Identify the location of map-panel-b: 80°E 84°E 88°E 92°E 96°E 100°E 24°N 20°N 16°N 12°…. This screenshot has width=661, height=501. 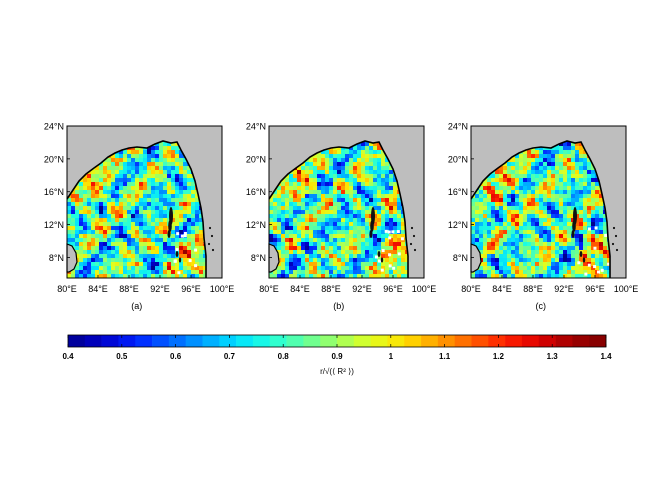
(341, 217).